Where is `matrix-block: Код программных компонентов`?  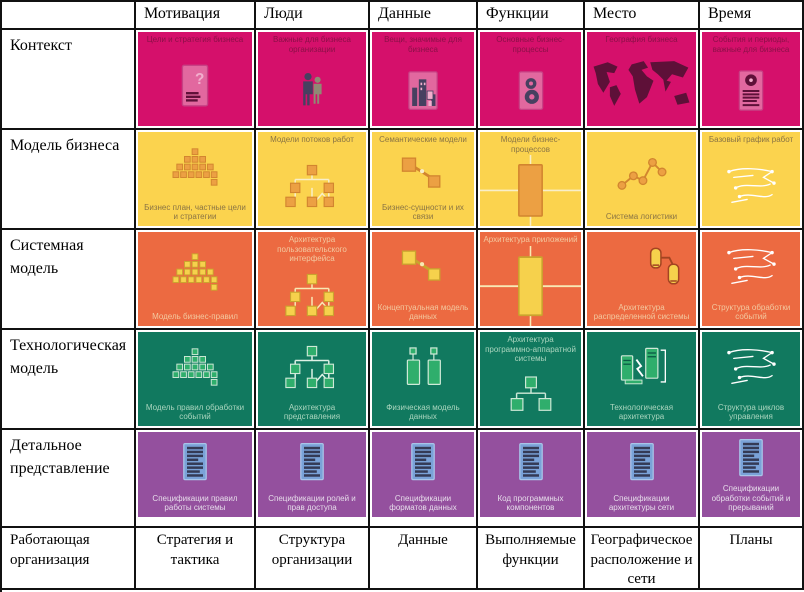
matrix-block: Код программных компонентов is located at coordinates (530, 474).